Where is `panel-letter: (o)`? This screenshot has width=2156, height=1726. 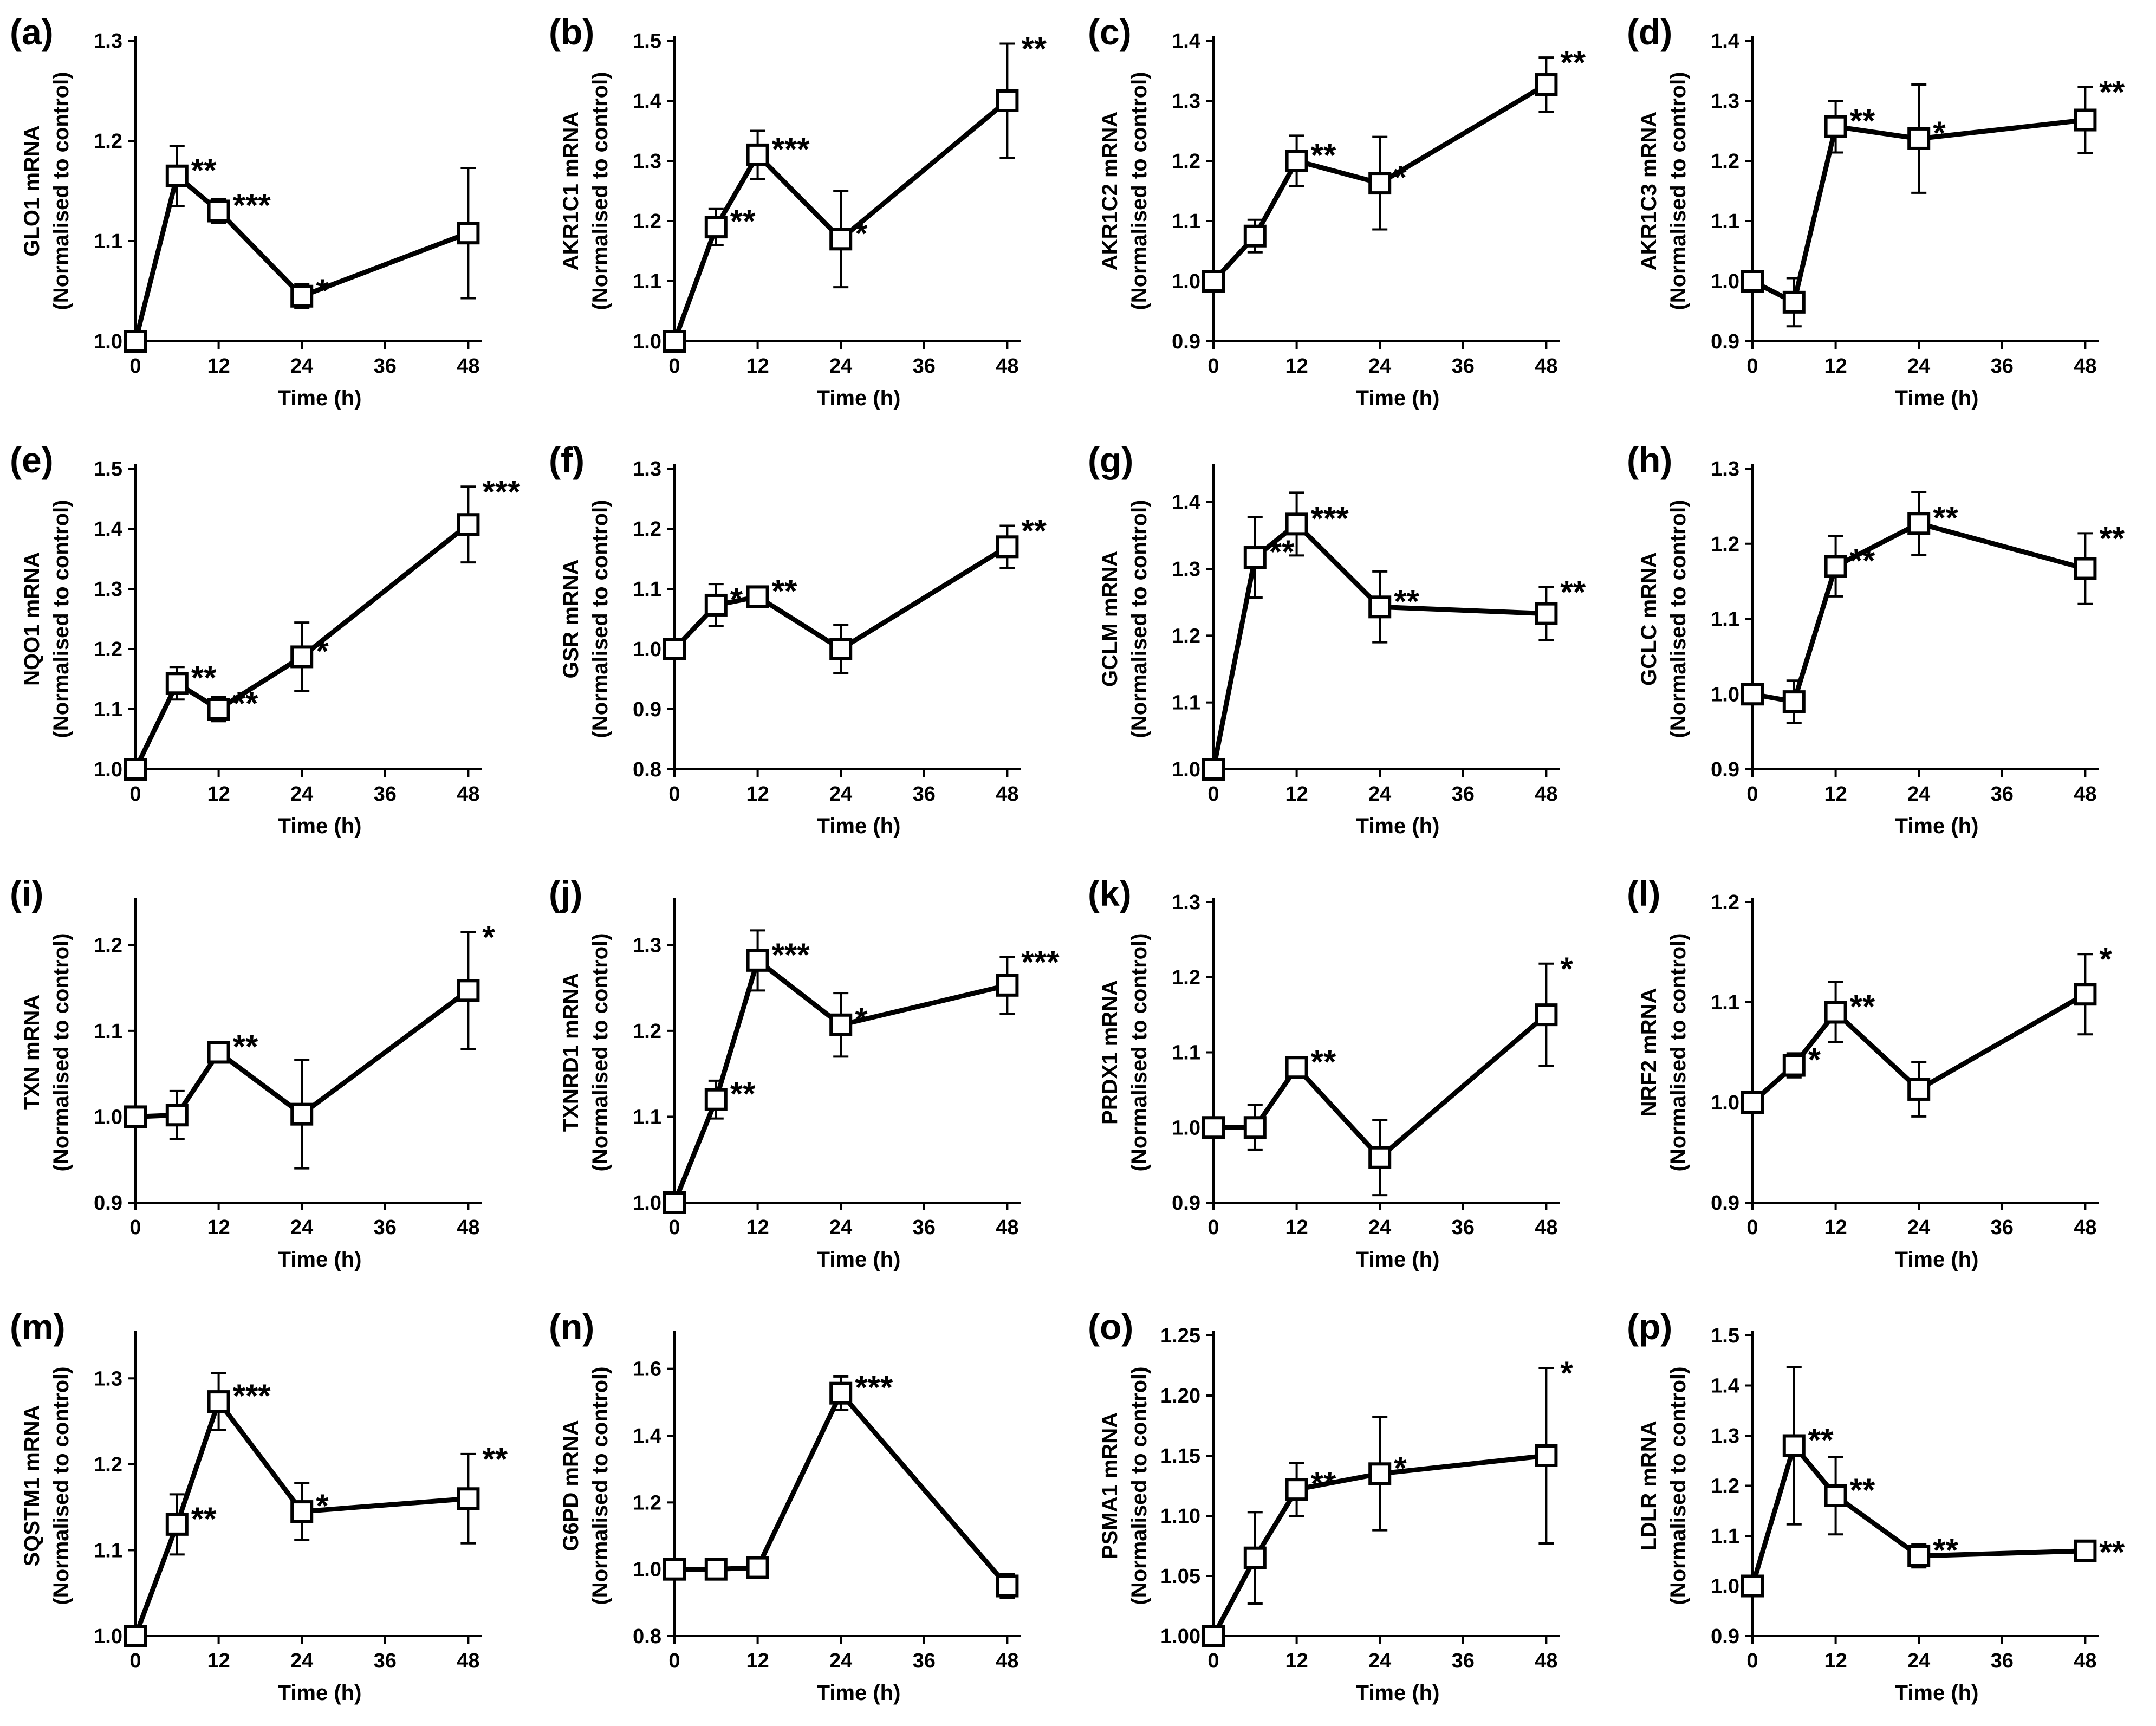
panel-letter: (o) is located at coordinates (1110, 1327).